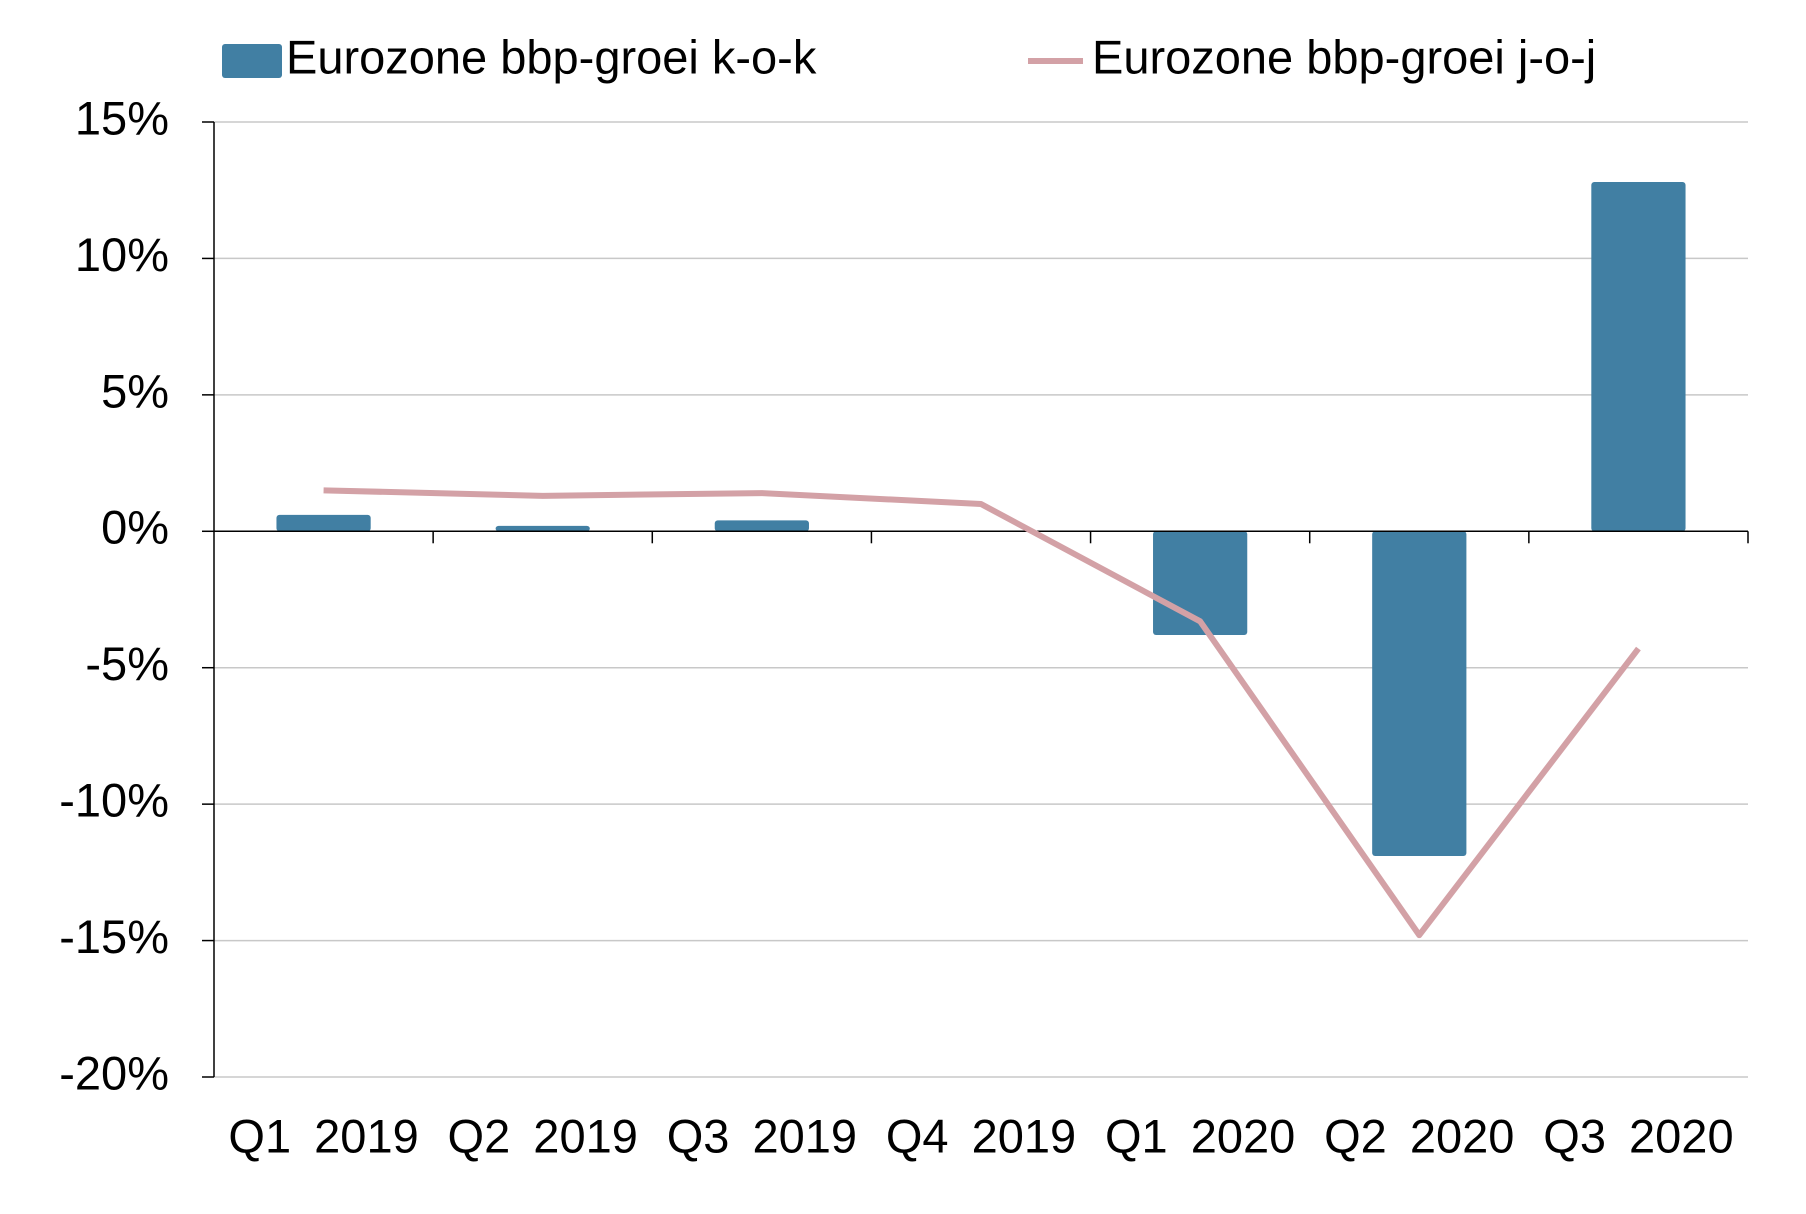  What do you see at coordinates (122, 117) in the screenshot?
I see `y-tick-label: 15%` at bounding box center [122, 117].